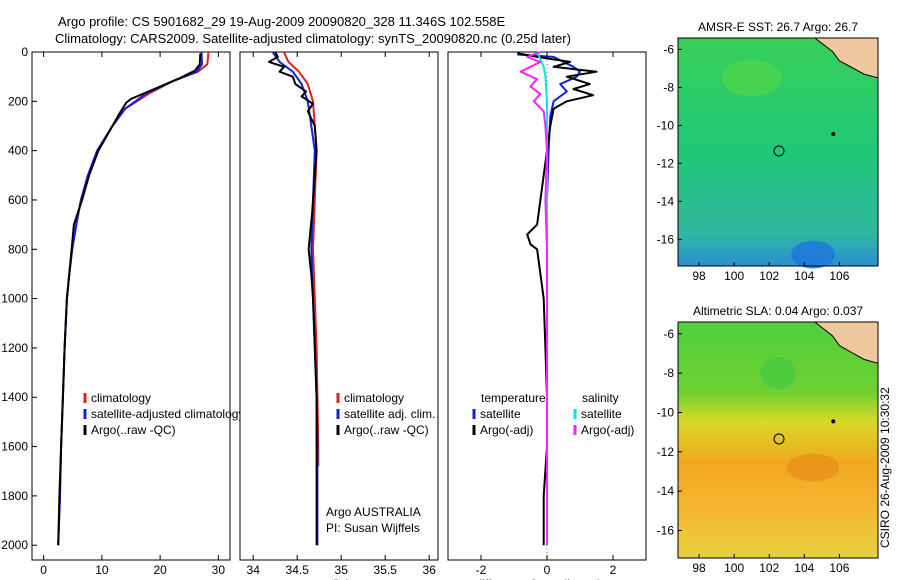 Image resolution: width=900 pixels, height=580 pixels. Describe the element at coordinates (430, 570) in the screenshot. I see `salinity-xtick-label: 36` at that location.